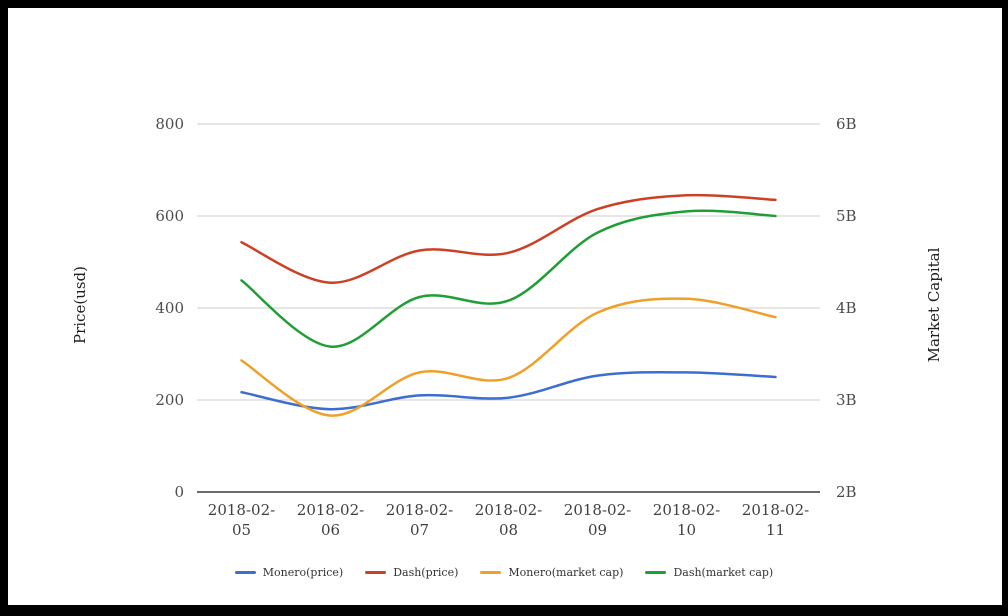  I want to click on x-tick-label: 2018-02- 10, so click(686, 520).